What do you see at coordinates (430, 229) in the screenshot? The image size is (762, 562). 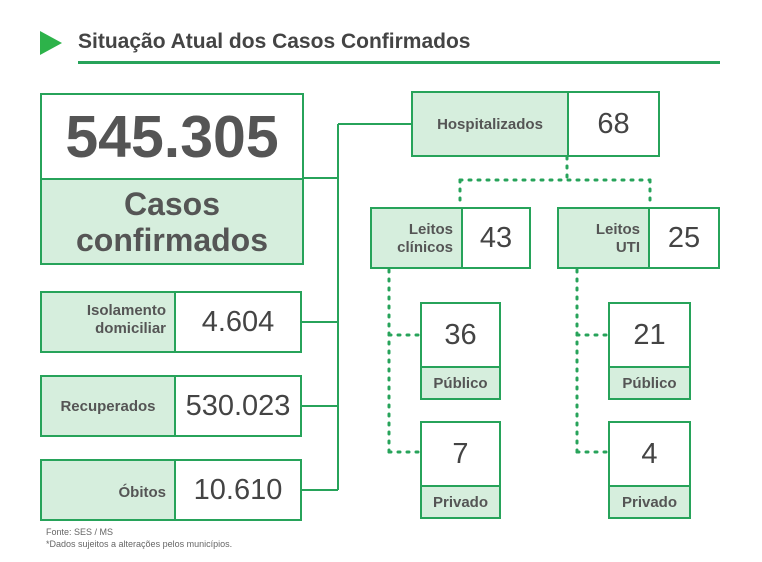 I see `leitos-clinicos-label-line1: Leitos` at bounding box center [430, 229].